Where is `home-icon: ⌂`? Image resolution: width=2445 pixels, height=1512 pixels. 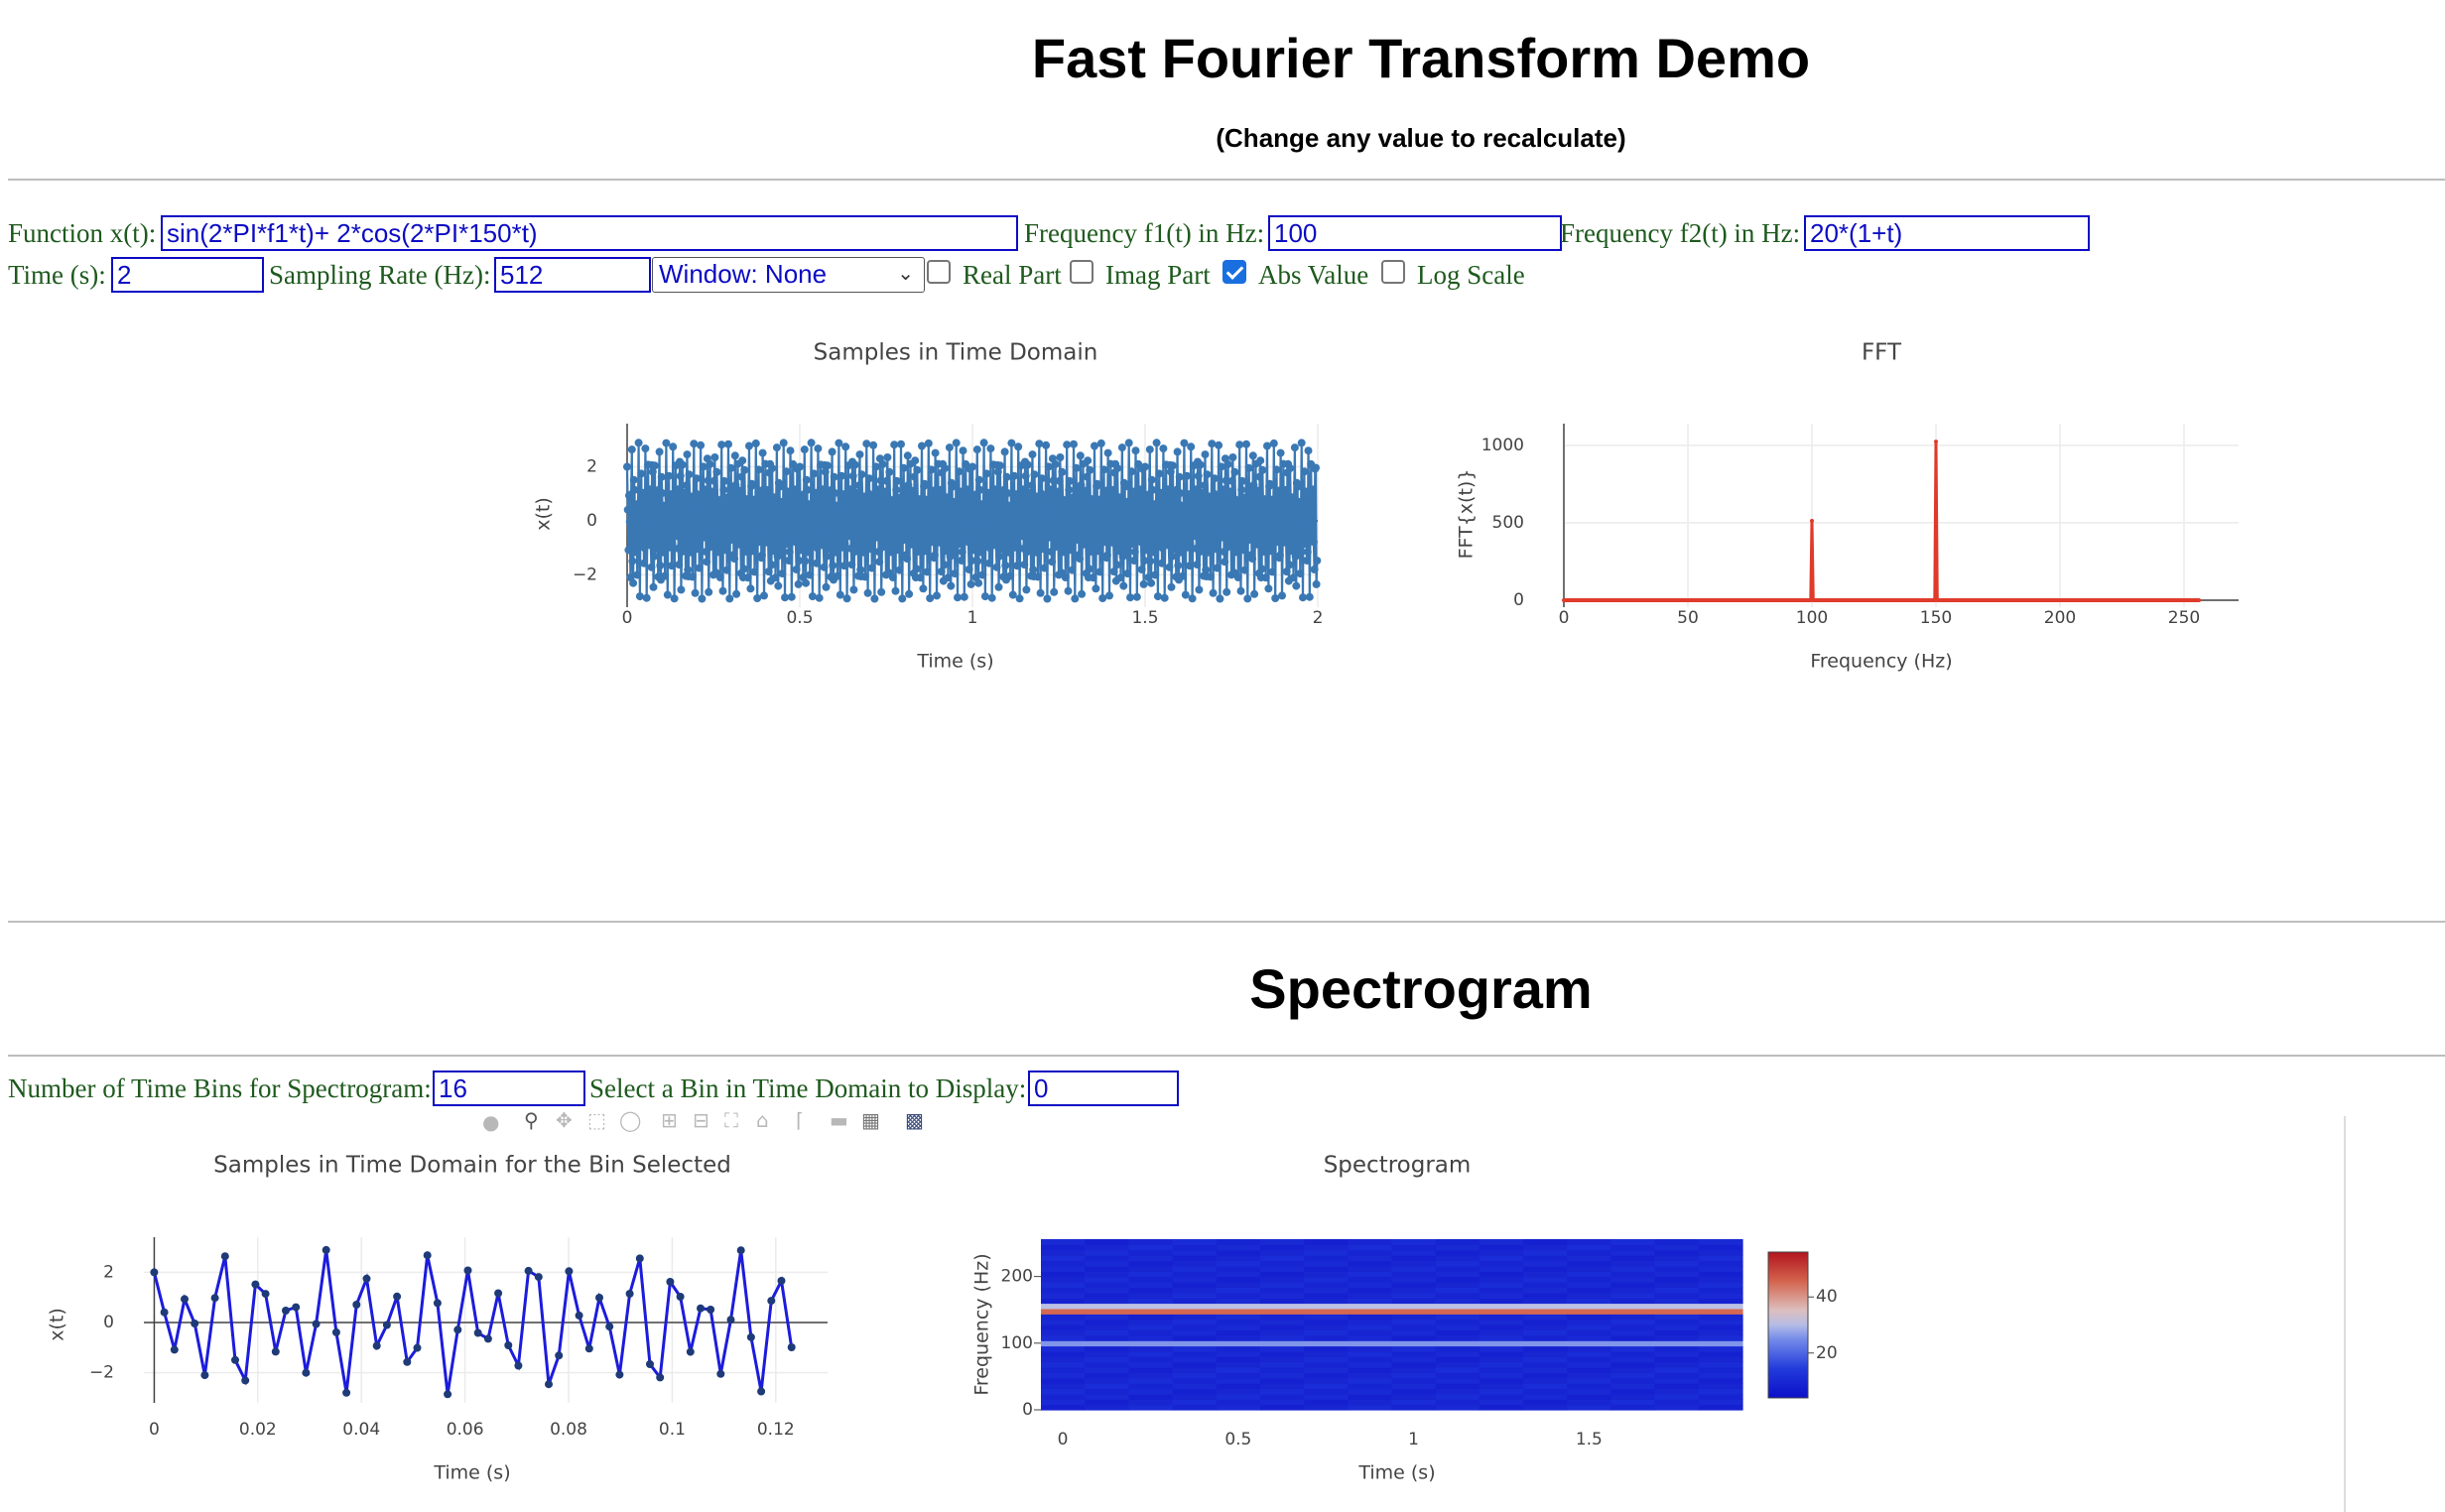
home-icon: ⌂ is located at coordinates (763, 1120).